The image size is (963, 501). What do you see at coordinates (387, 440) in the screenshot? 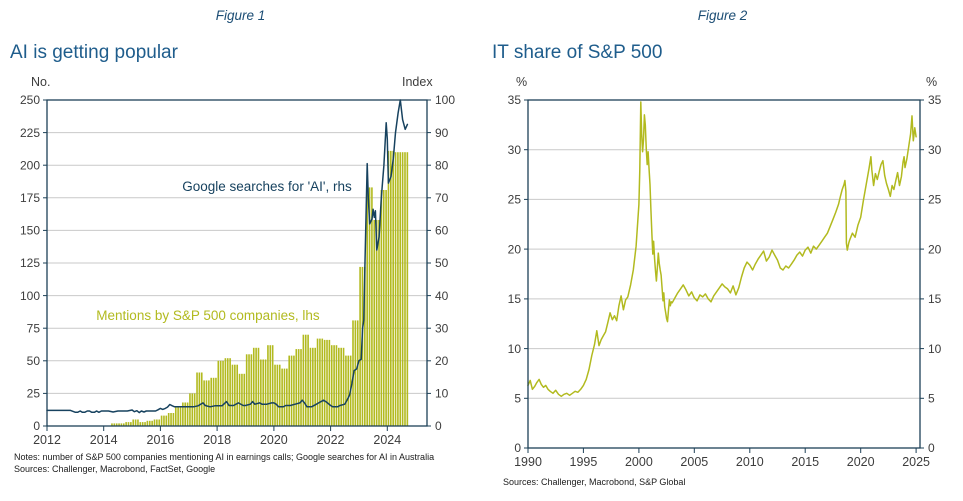
I see `svg-text: 2024` at bounding box center [387, 440].